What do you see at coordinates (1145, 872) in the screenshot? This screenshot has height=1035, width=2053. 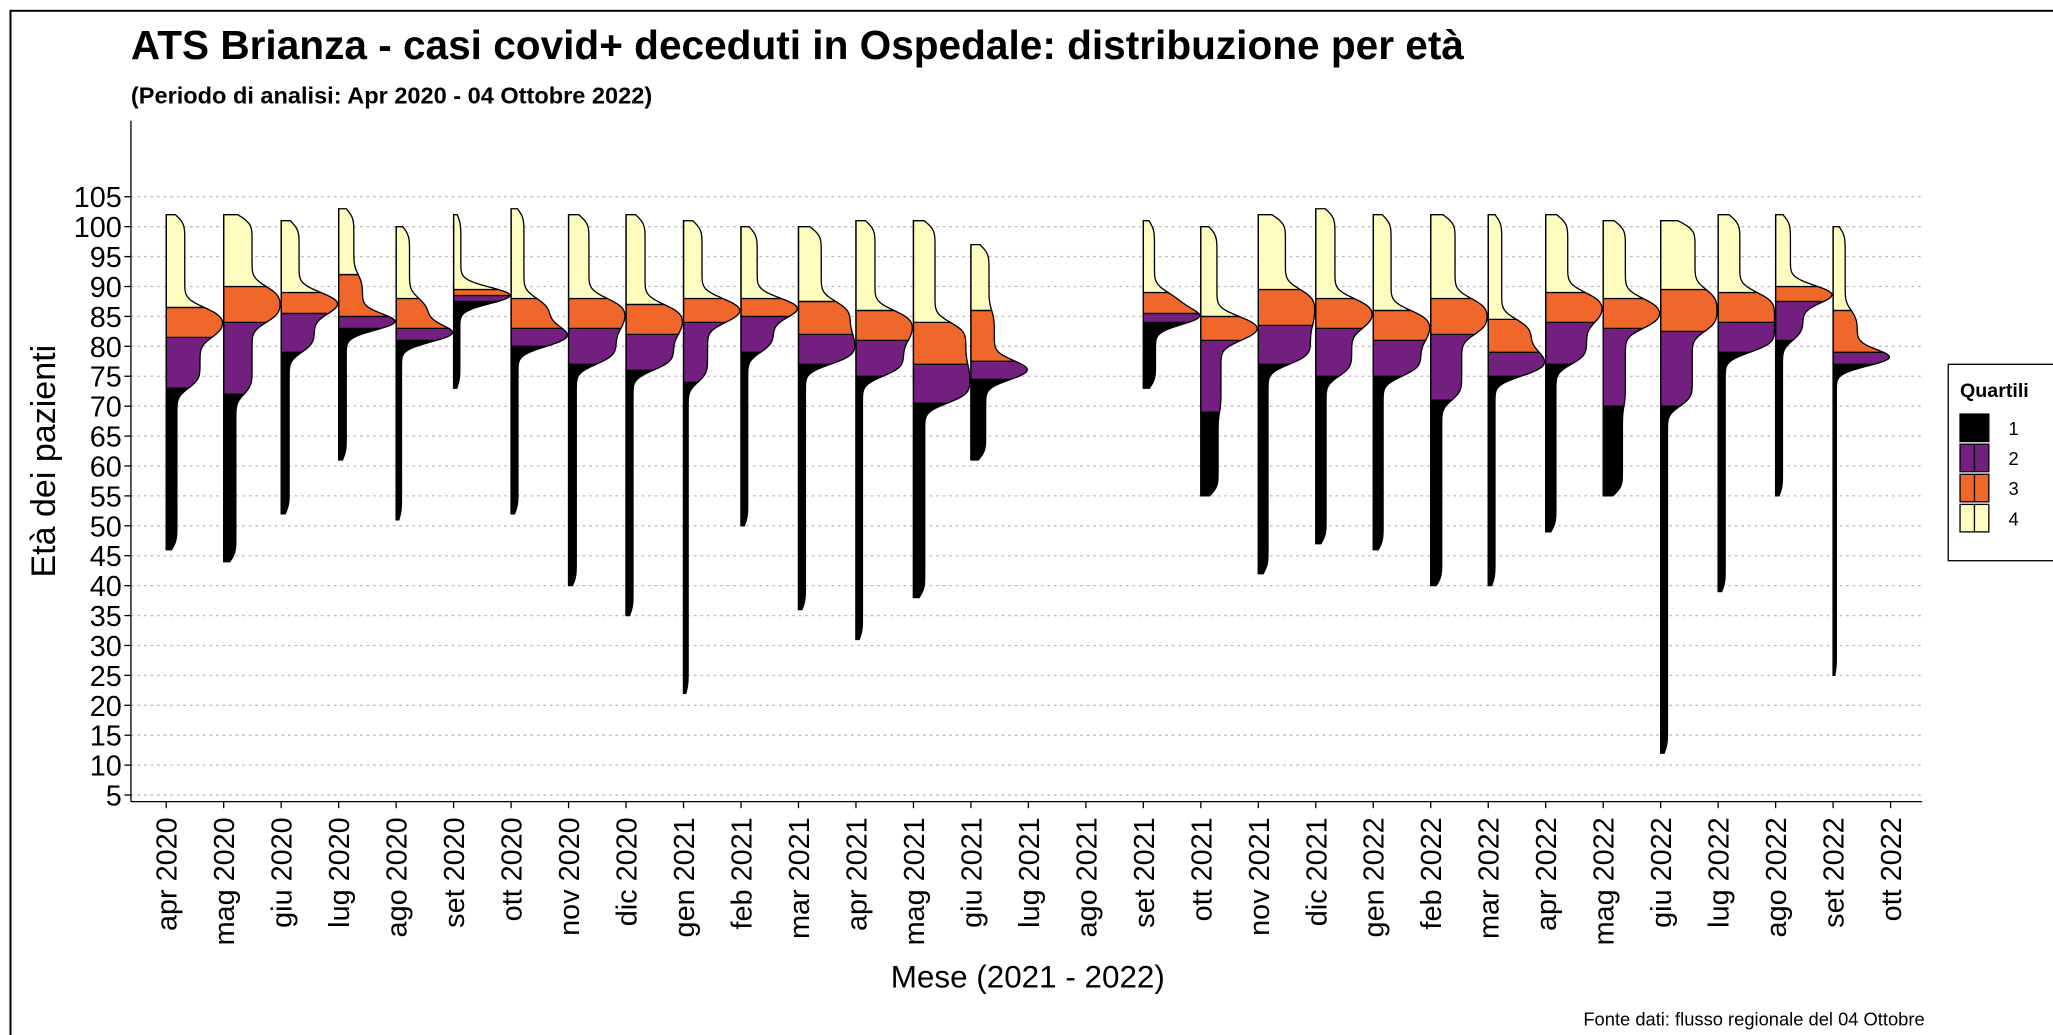 I see `x-tick-label: set 2021` at bounding box center [1145, 872].